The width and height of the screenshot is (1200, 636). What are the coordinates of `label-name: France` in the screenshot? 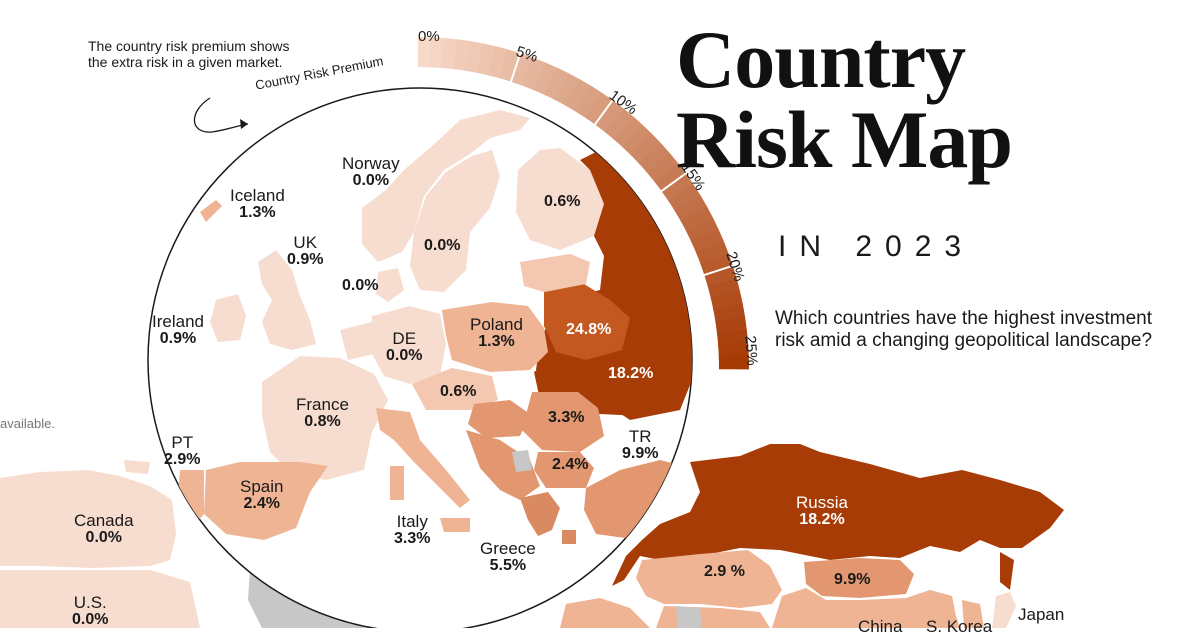 It's located at (322, 405).